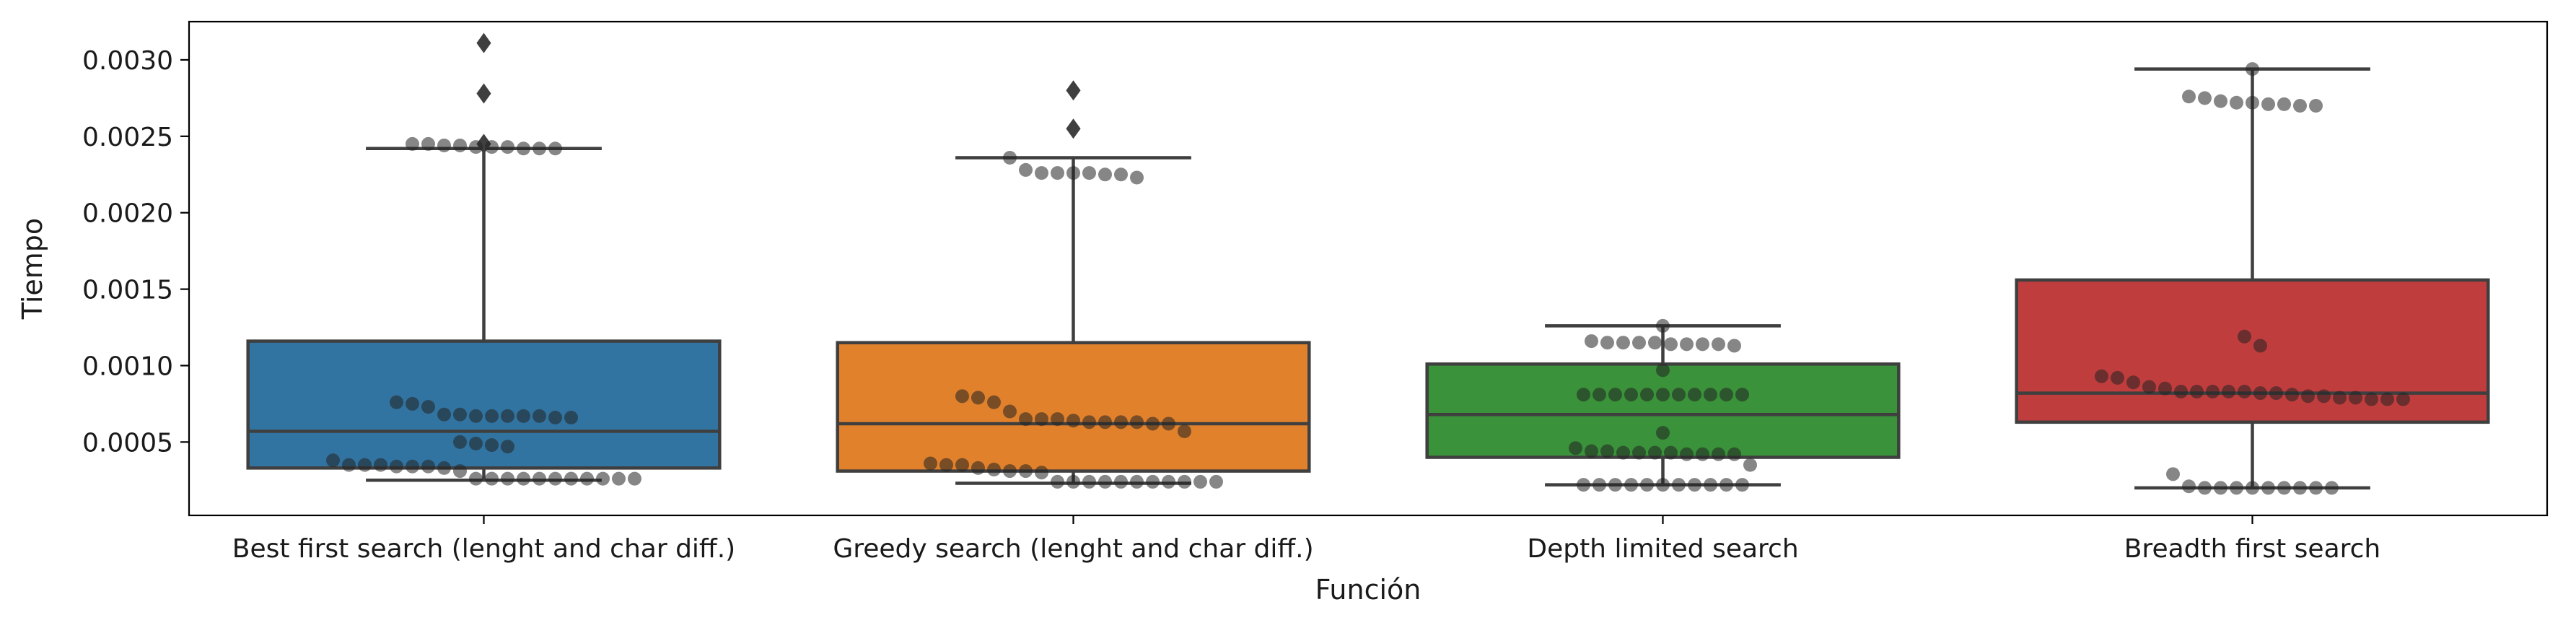 This screenshot has width=2576, height=628. Describe the element at coordinates (32, 269) in the screenshot. I see `y-axis-label: Tiempo` at that location.